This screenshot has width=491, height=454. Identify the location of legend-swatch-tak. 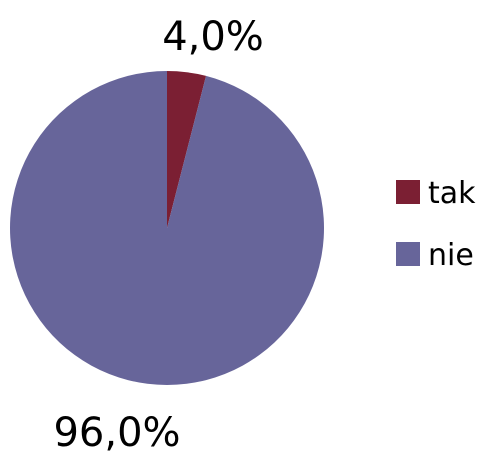
(408, 192).